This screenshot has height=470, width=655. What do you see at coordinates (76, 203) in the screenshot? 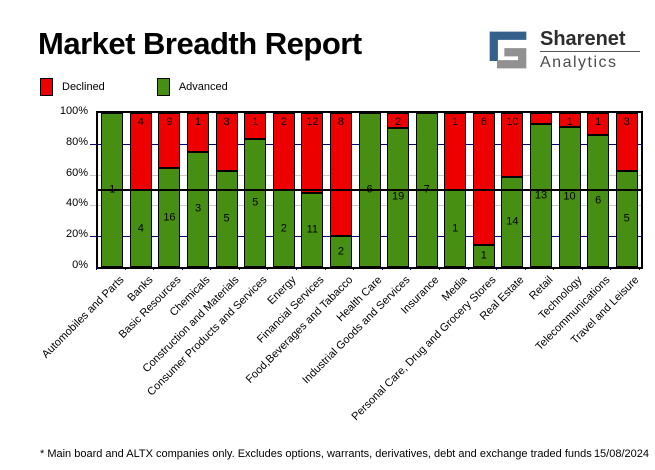
I see `y-tick-label: 40%` at bounding box center [76, 203].